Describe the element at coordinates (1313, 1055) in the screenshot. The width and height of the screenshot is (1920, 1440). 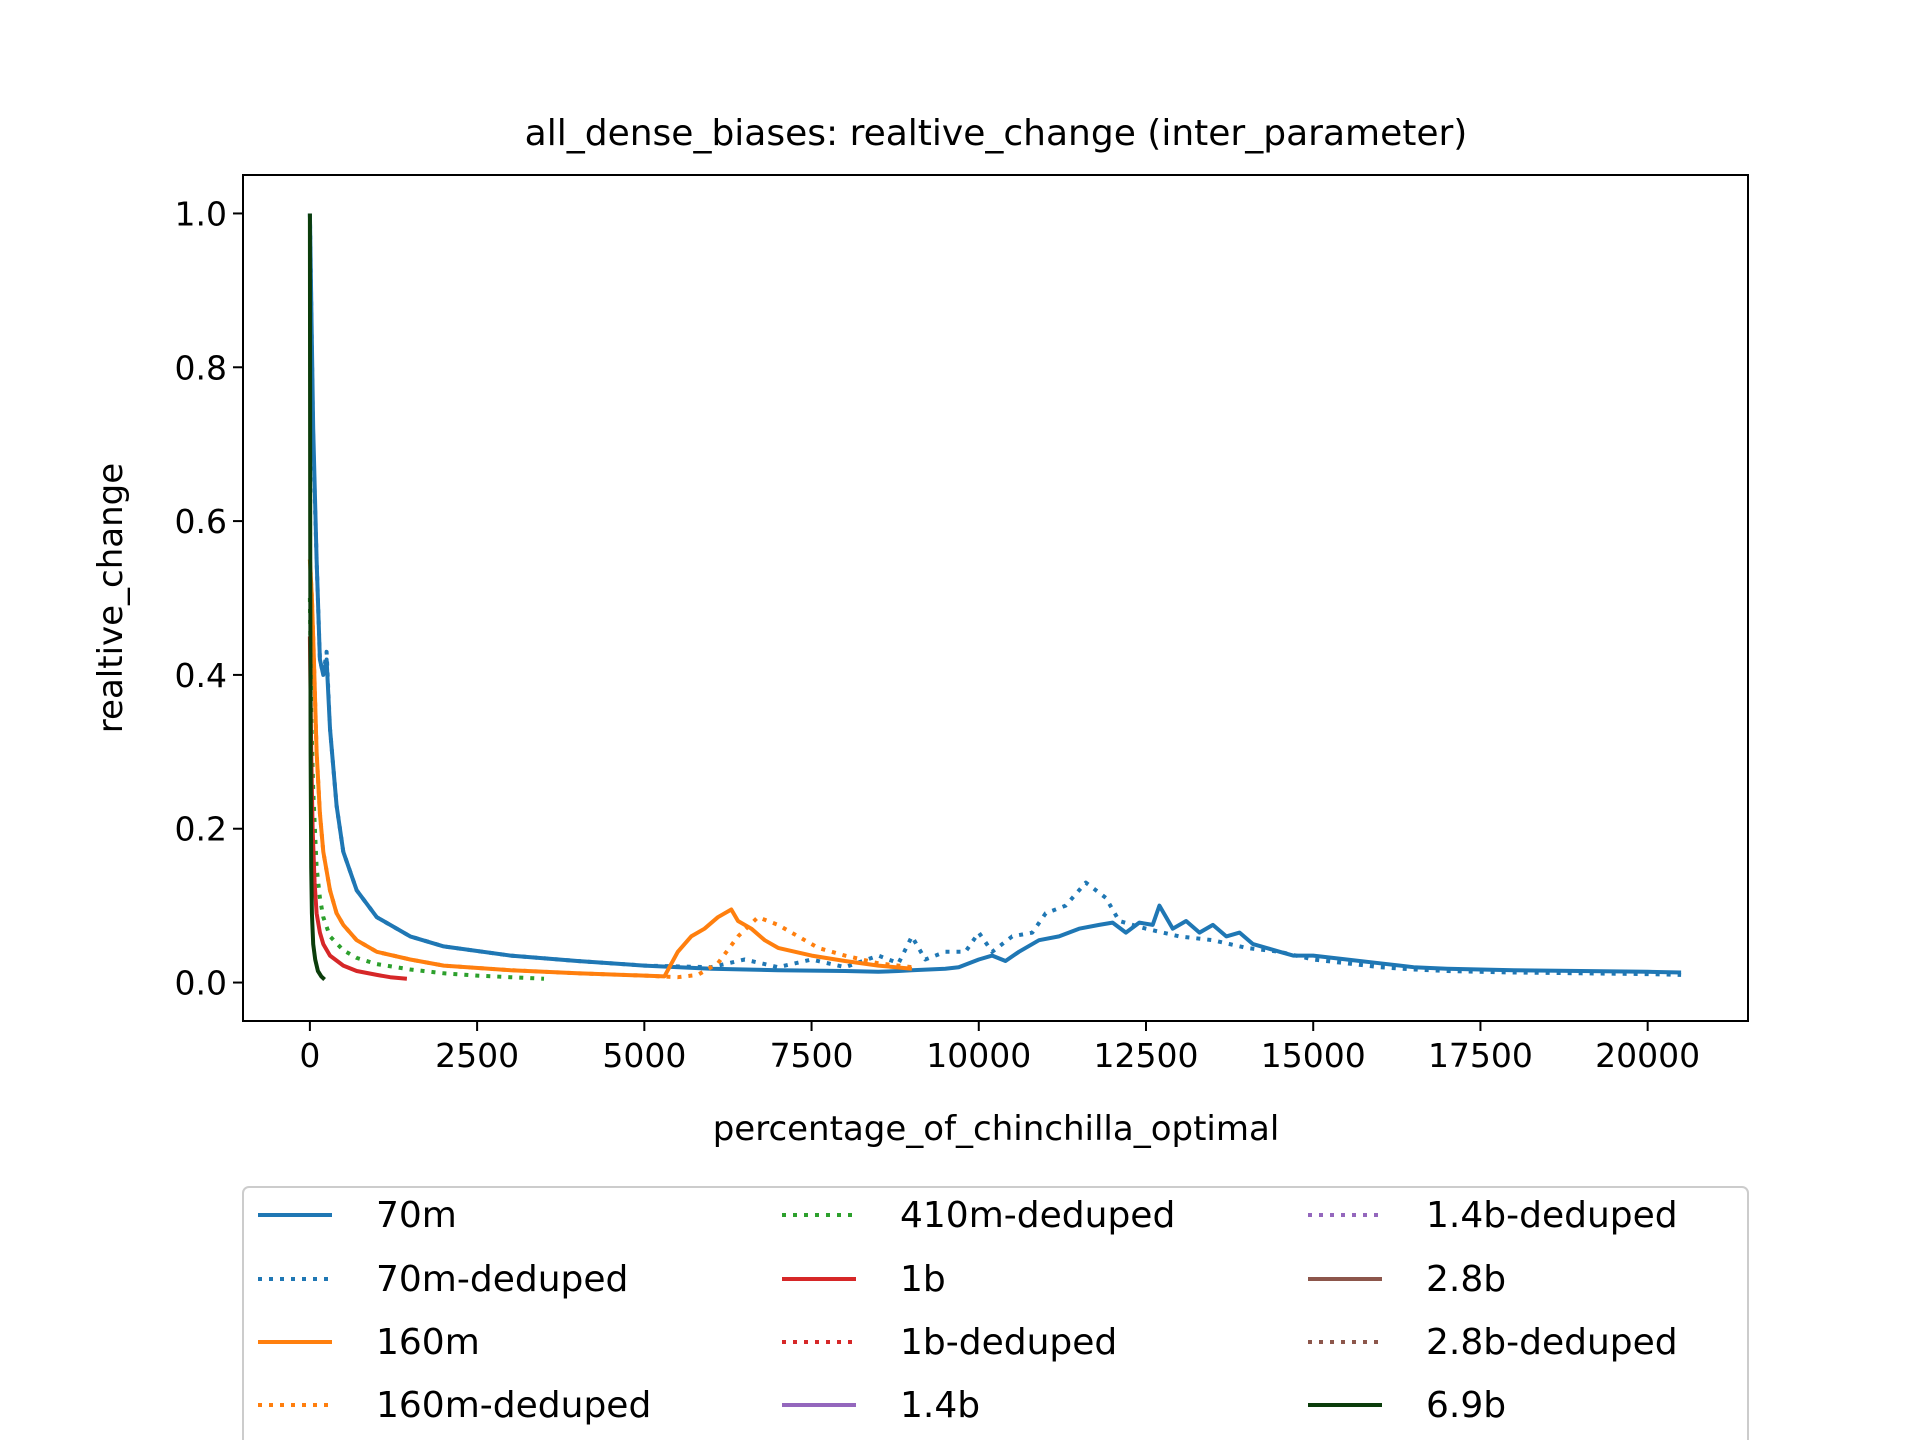
I see `x-tick-label: 15000` at that location.